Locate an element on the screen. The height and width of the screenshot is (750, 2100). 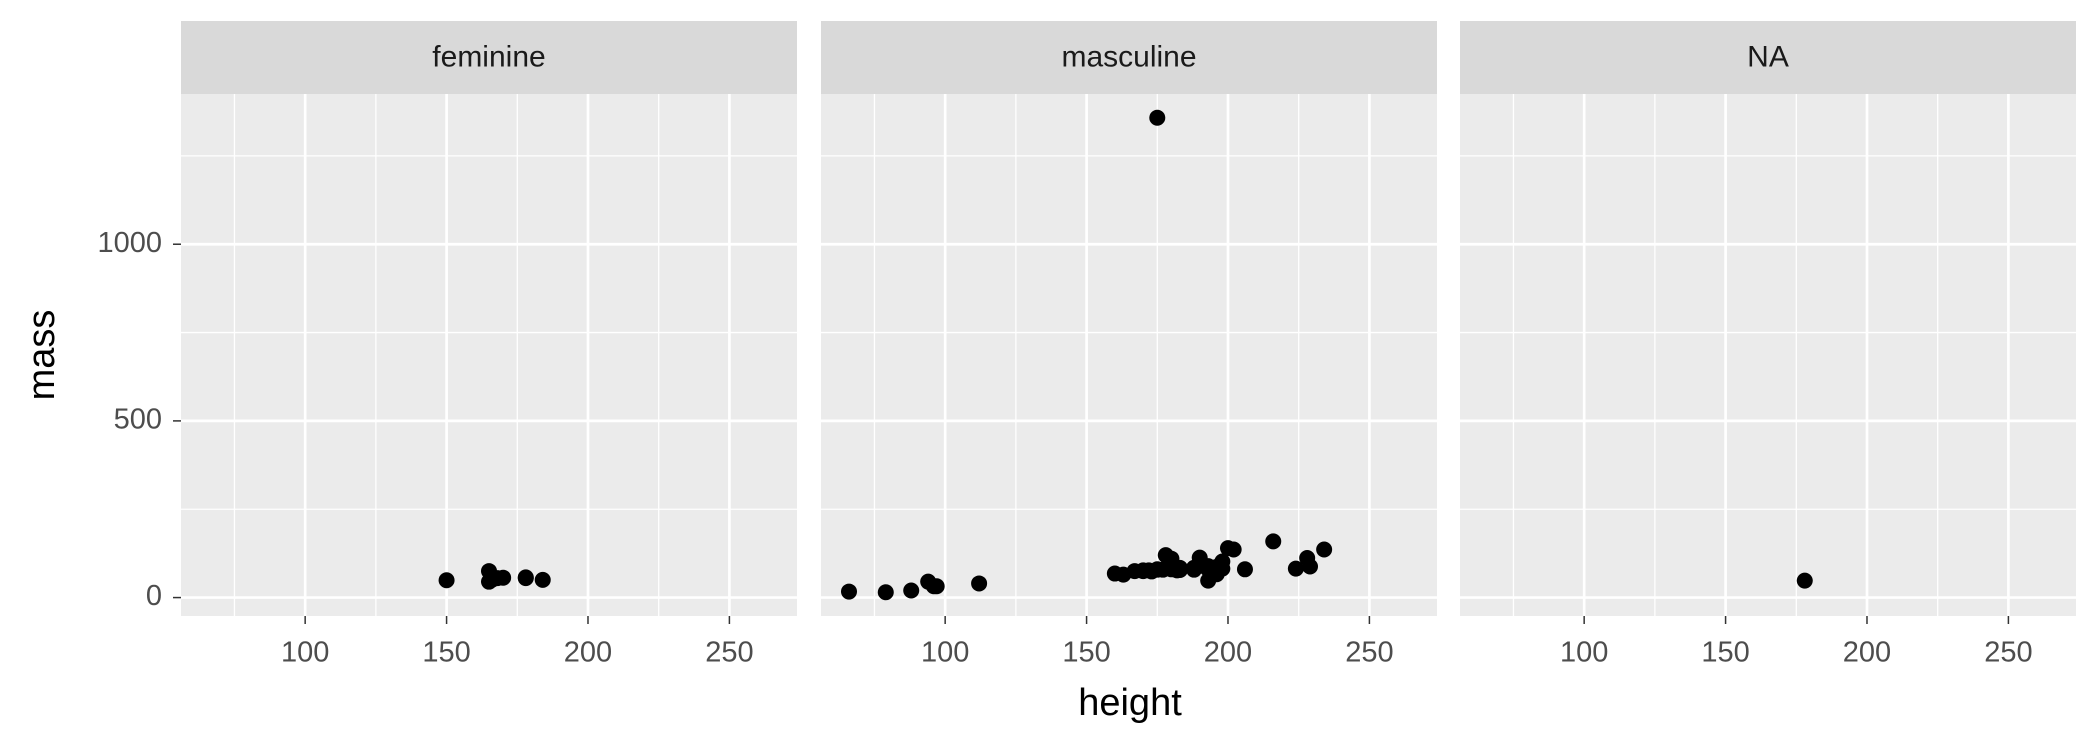
y-tick-label: 0 is located at coordinates (154, 596).